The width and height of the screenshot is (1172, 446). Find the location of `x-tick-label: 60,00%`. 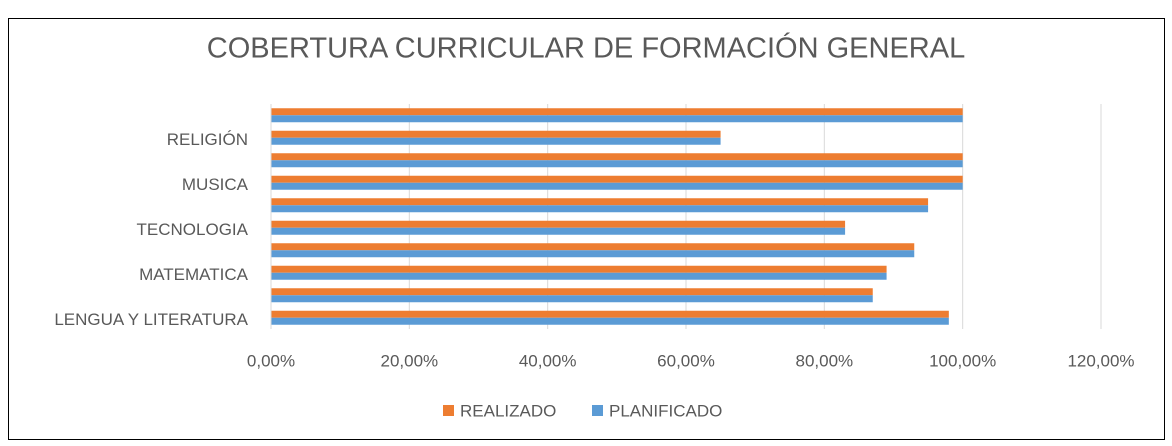

x-tick-label: 60,00% is located at coordinates (686, 360).